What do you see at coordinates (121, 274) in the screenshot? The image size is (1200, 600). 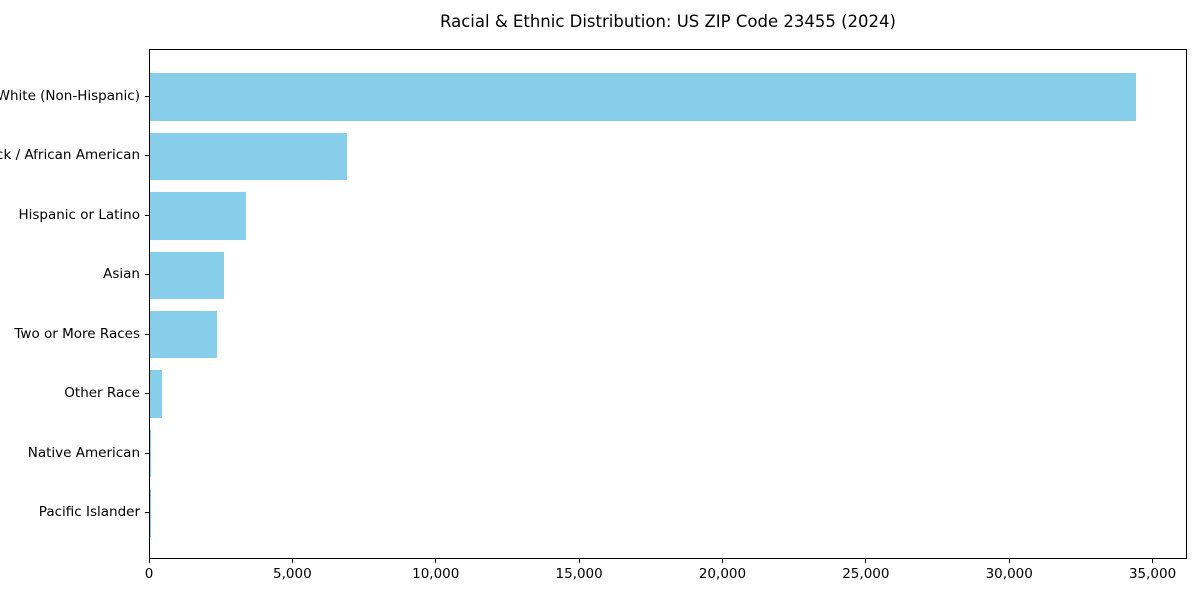 I see `y-tick-label-asian: Asian` at bounding box center [121, 274].